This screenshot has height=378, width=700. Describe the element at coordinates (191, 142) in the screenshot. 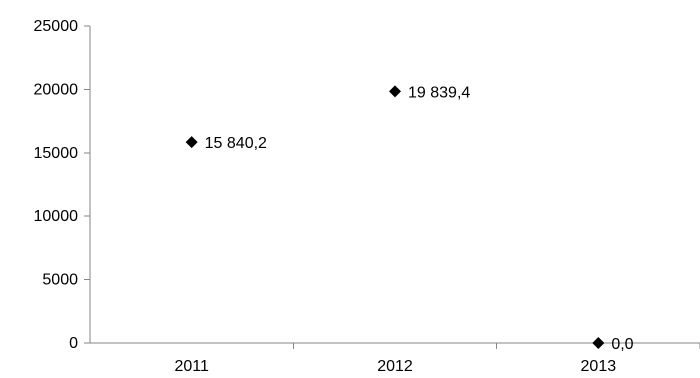

I see `data-point-2011` at that location.